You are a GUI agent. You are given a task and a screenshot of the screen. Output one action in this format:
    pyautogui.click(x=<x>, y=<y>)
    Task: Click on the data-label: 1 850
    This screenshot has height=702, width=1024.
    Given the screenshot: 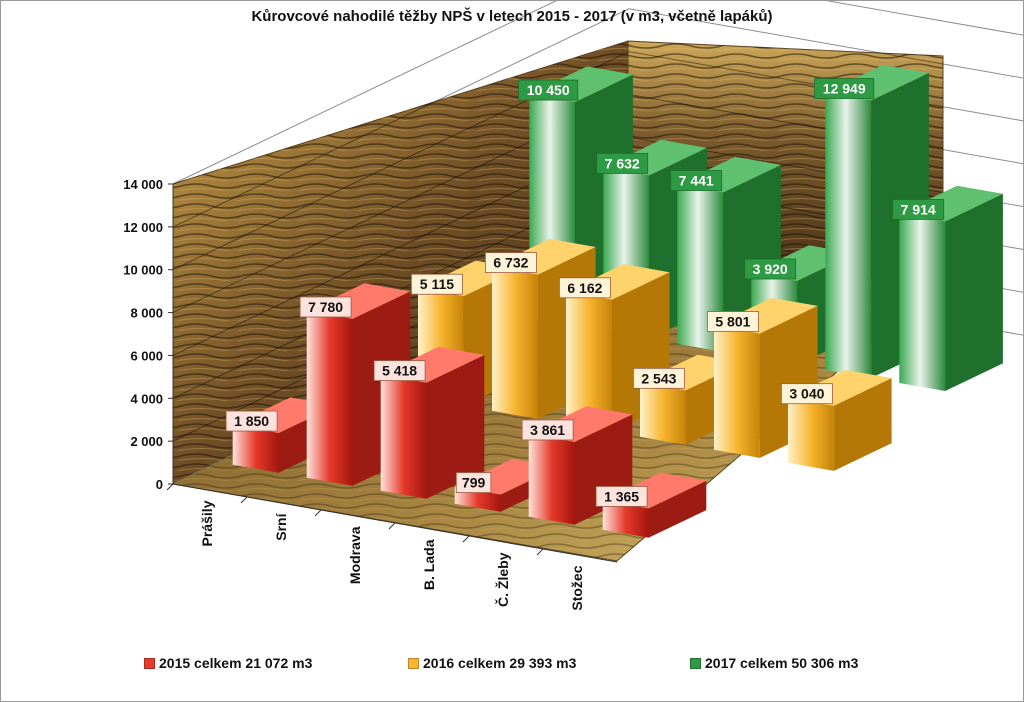 What is the action you would take?
    pyautogui.click(x=251, y=421)
    